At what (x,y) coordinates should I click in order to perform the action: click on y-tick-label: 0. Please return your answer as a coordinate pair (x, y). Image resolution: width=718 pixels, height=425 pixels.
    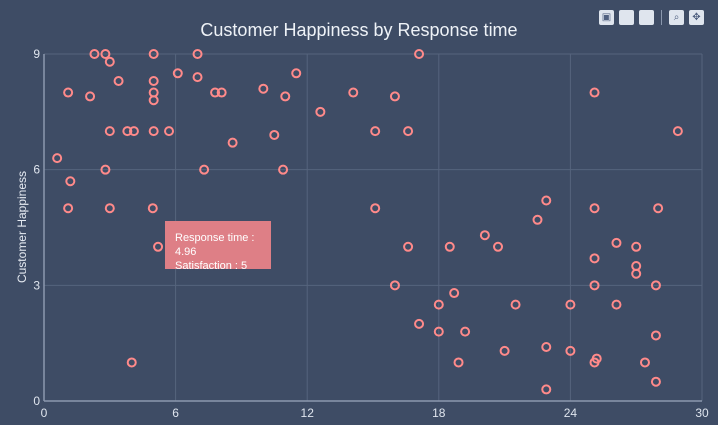
    Looking at the image, I should click on (36, 401).